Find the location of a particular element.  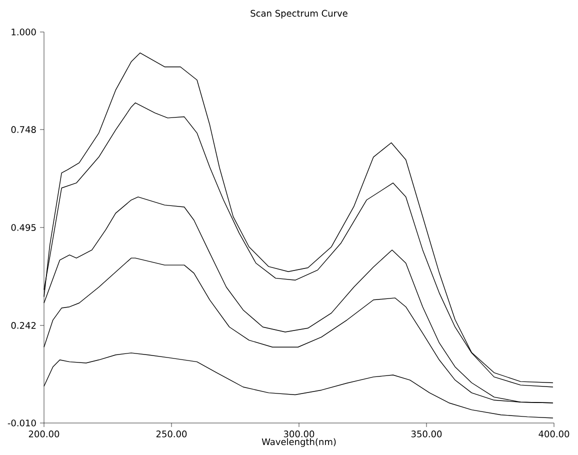

x-tick-label: 400.00 is located at coordinates (554, 434).